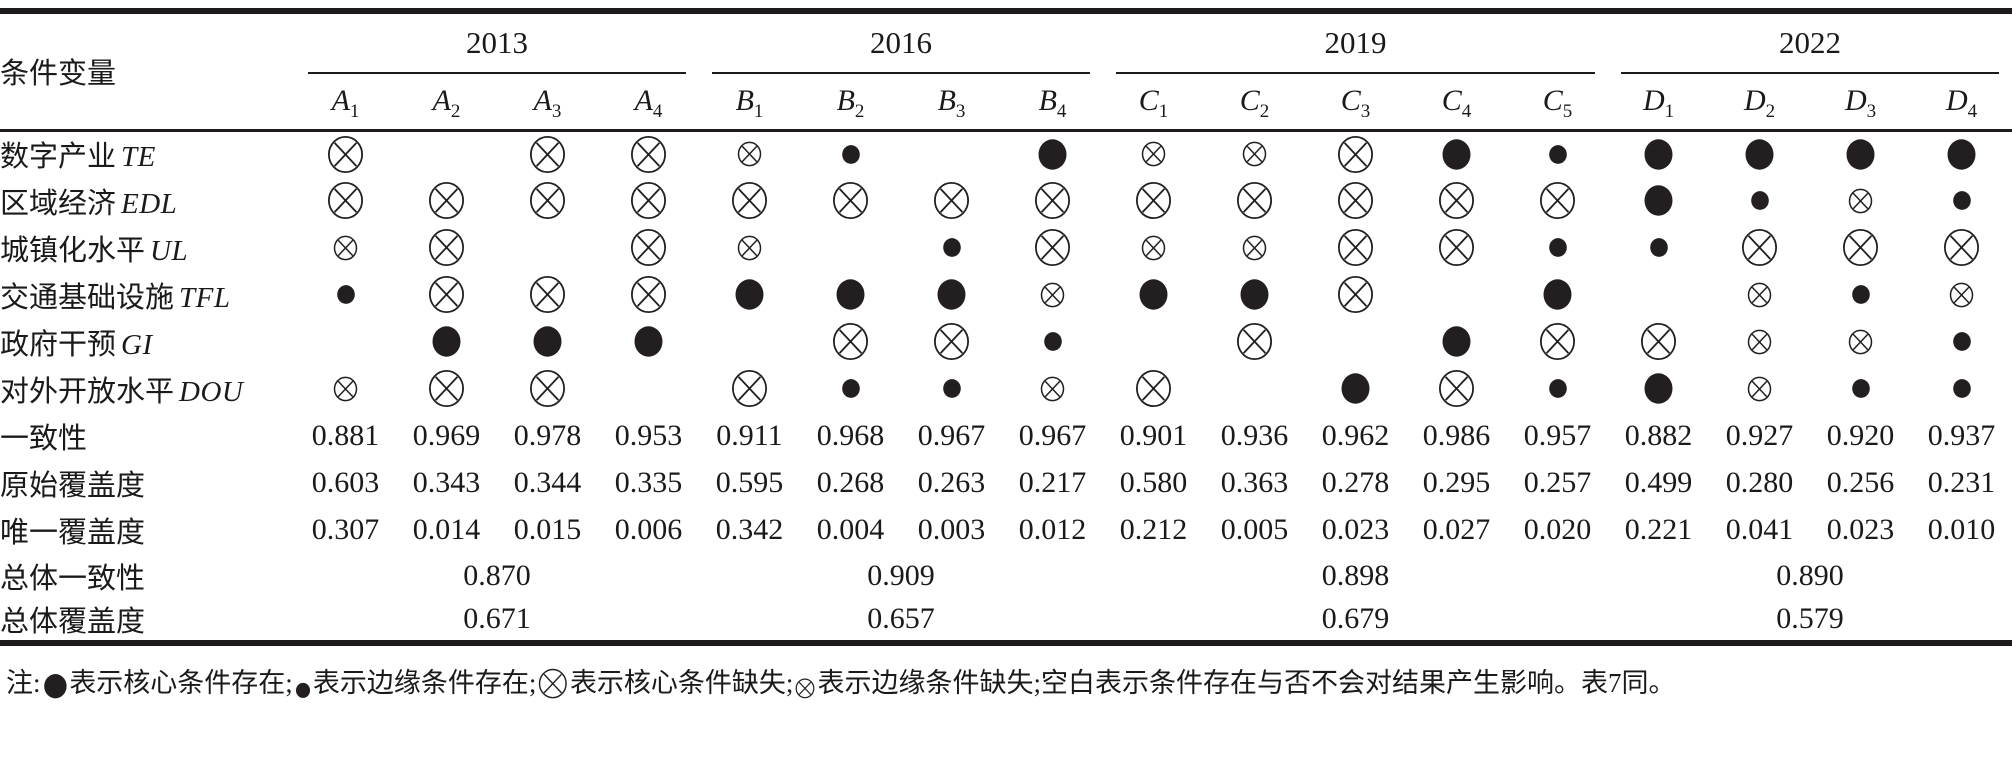 The image size is (2012, 765). Describe the element at coordinates (1810, 44) in the screenshot. I see `year-label: 2022` at that location.